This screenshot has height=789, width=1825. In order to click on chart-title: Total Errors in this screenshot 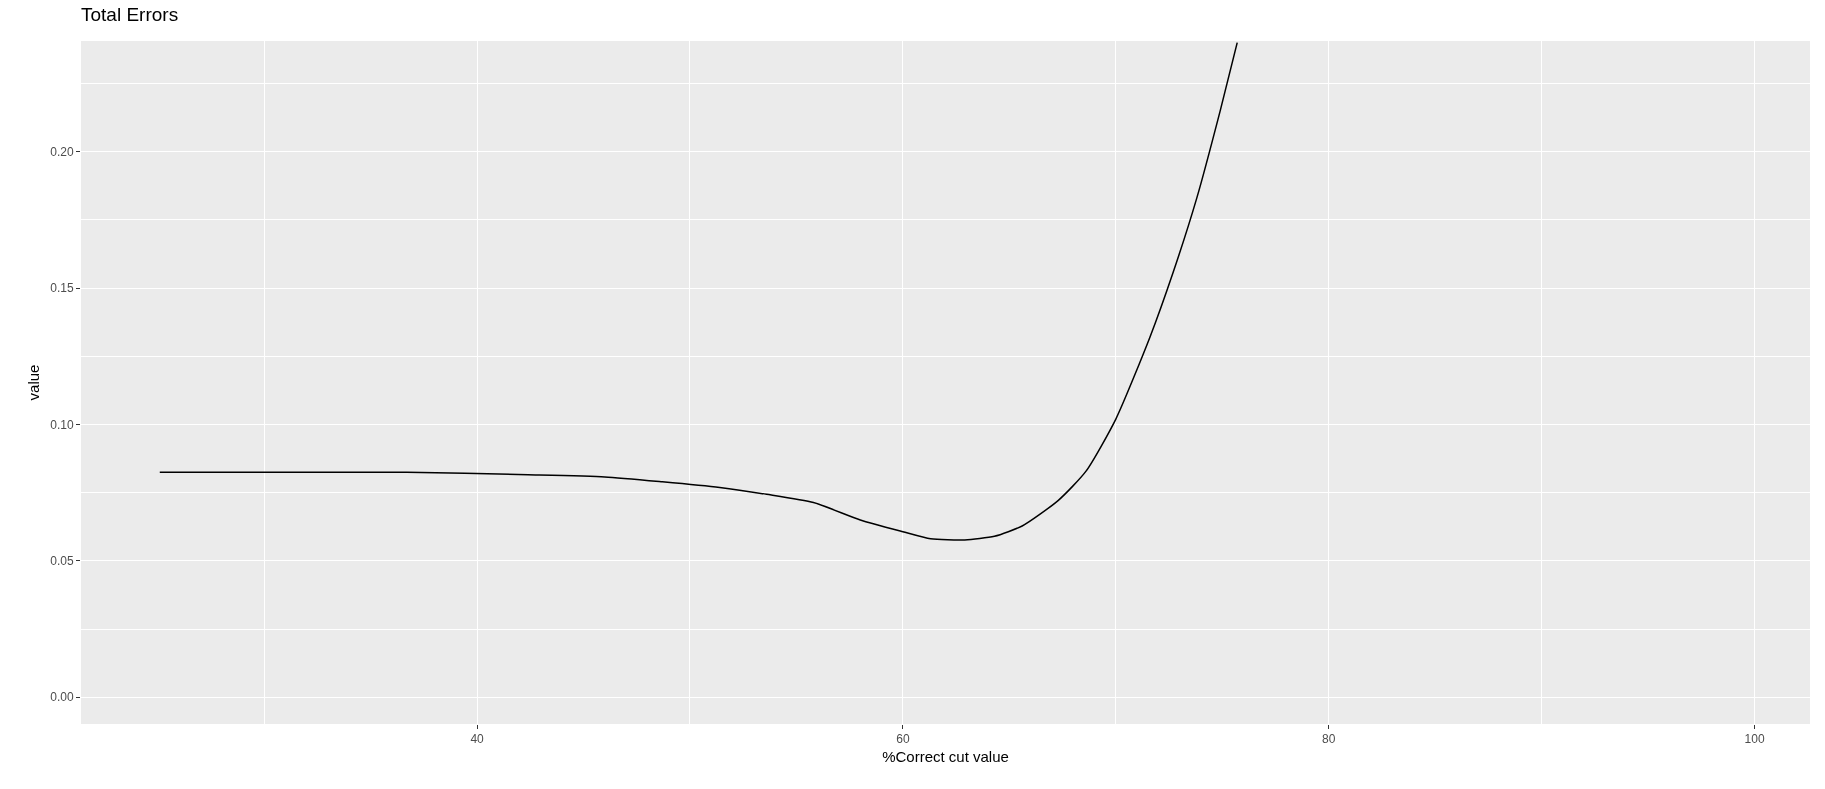, I will do `click(130, 15)`.